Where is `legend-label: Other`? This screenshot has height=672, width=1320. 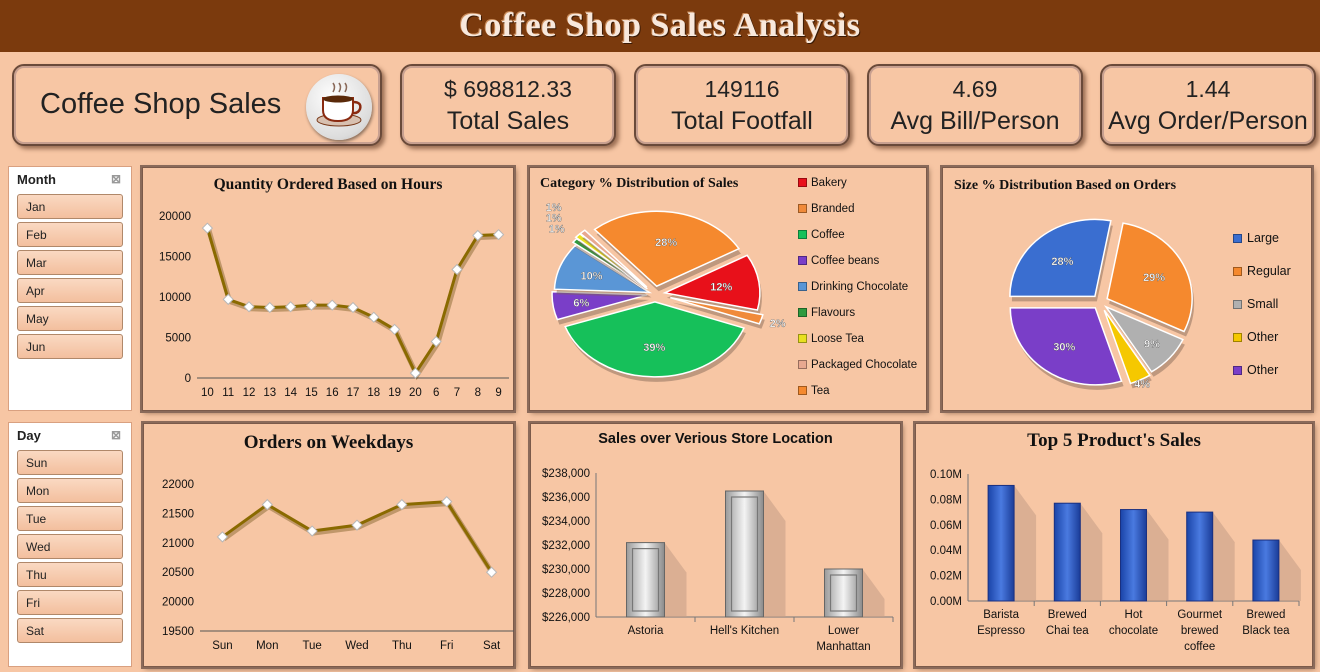
legend-label: Other is located at coordinates (1263, 370).